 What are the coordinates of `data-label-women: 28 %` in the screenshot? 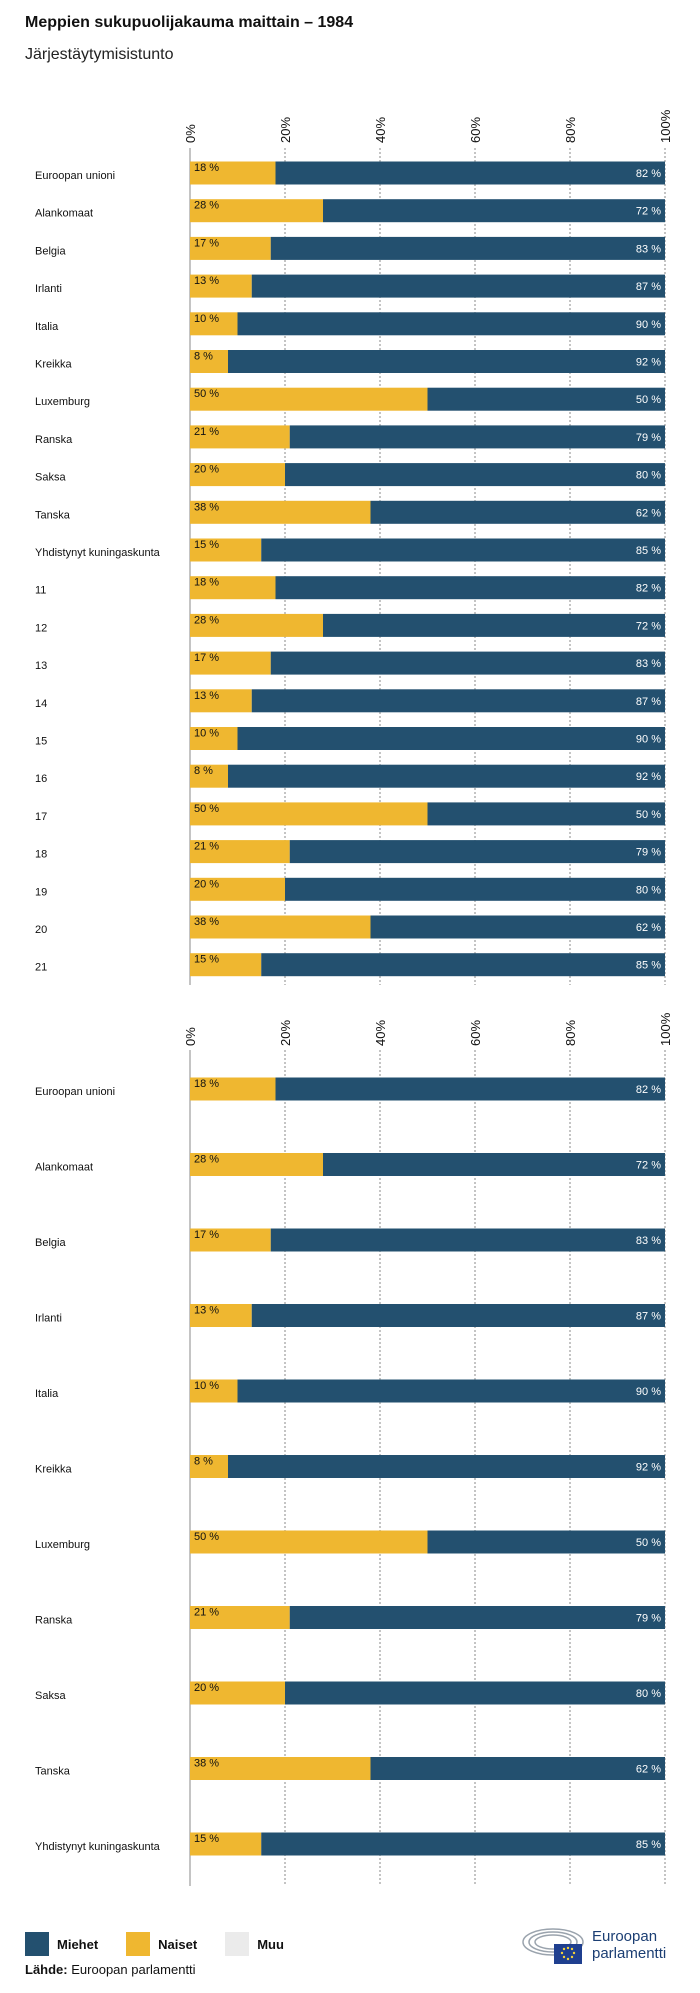 It's located at (206, 1160).